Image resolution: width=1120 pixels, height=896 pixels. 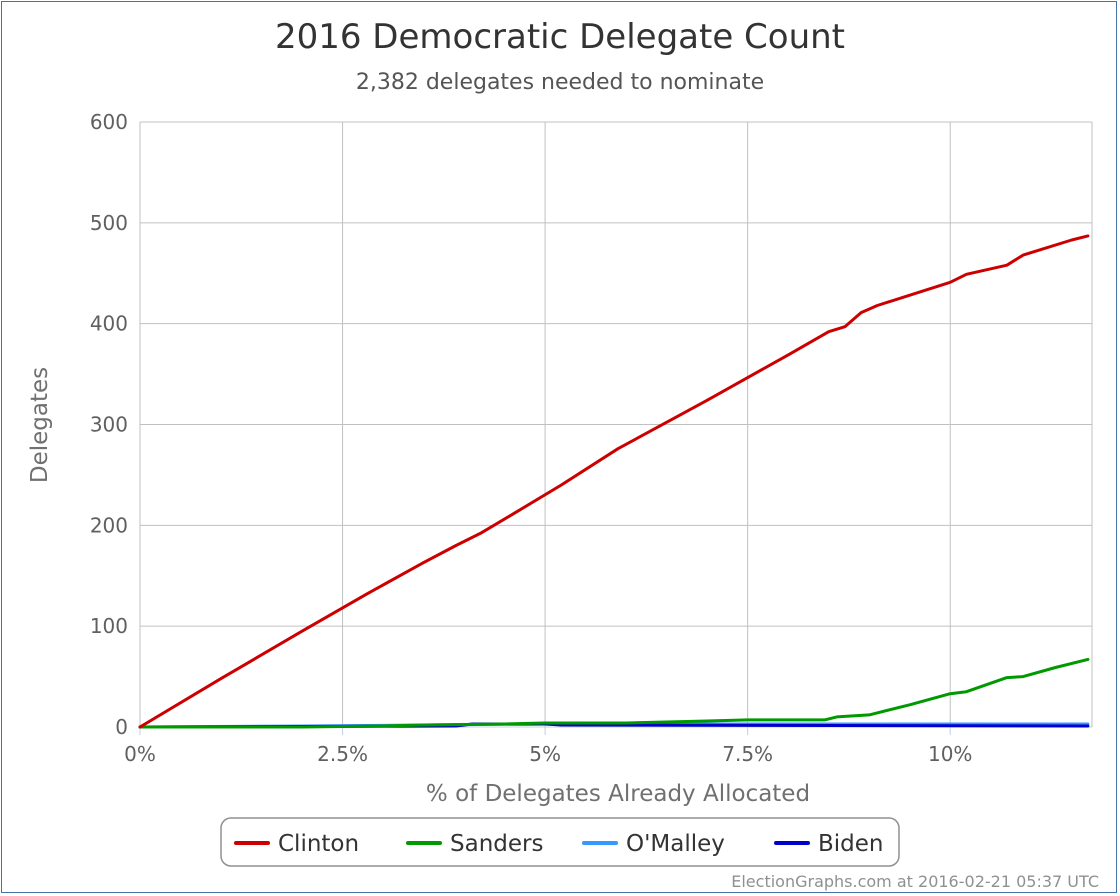 What do you see at coordinates (675, 844) in the screenshot?
I see `legend-label: O'Malley` at bounding box center [675, 844].